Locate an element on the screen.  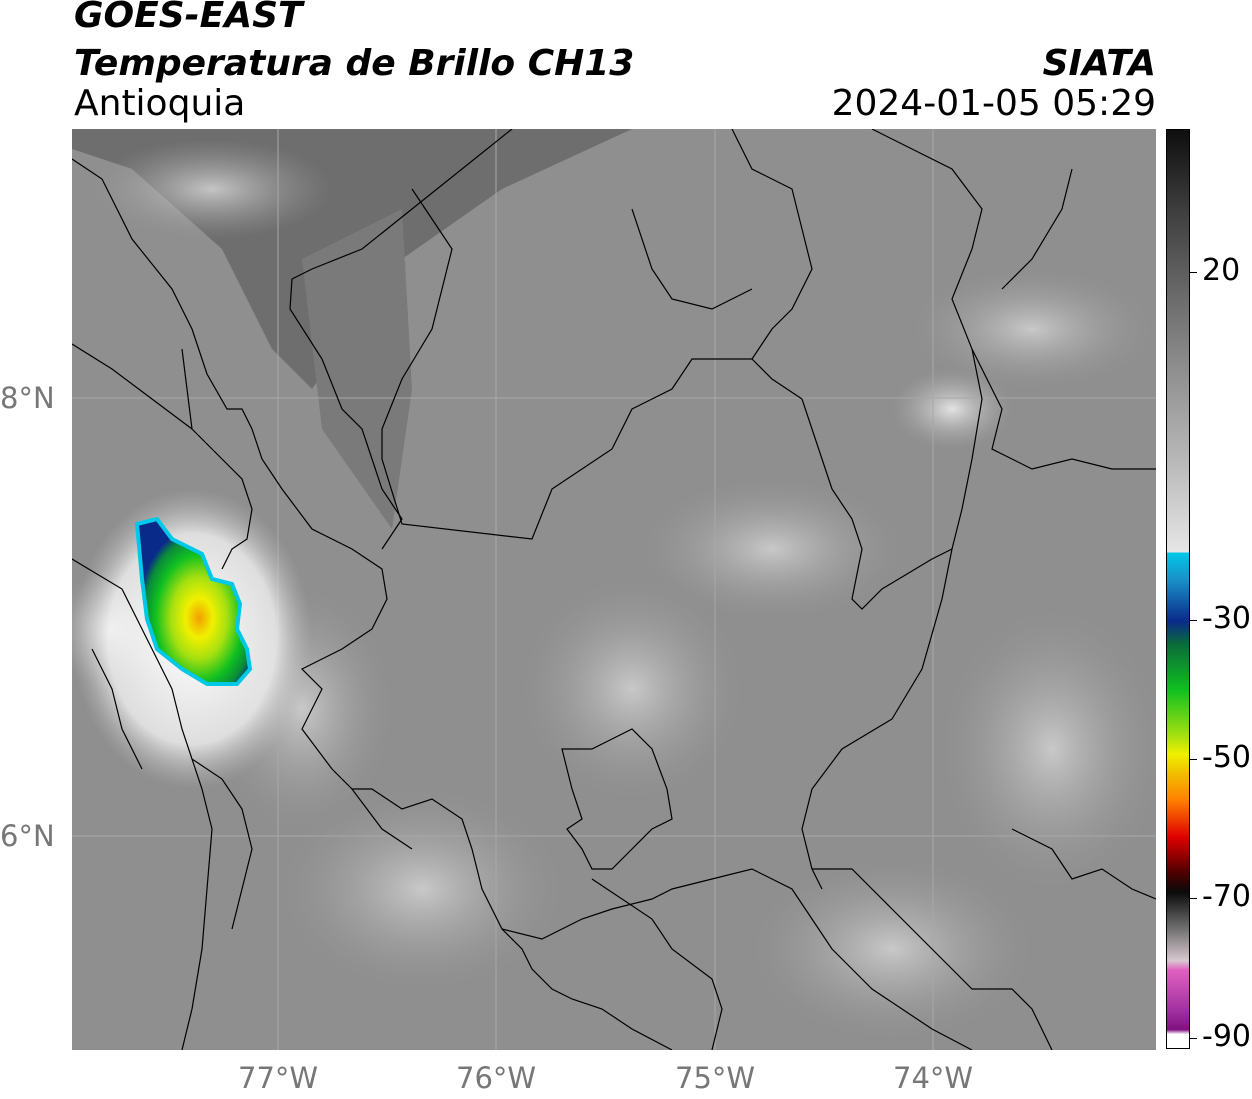
convective-storm is located at coordinates (193, 601).